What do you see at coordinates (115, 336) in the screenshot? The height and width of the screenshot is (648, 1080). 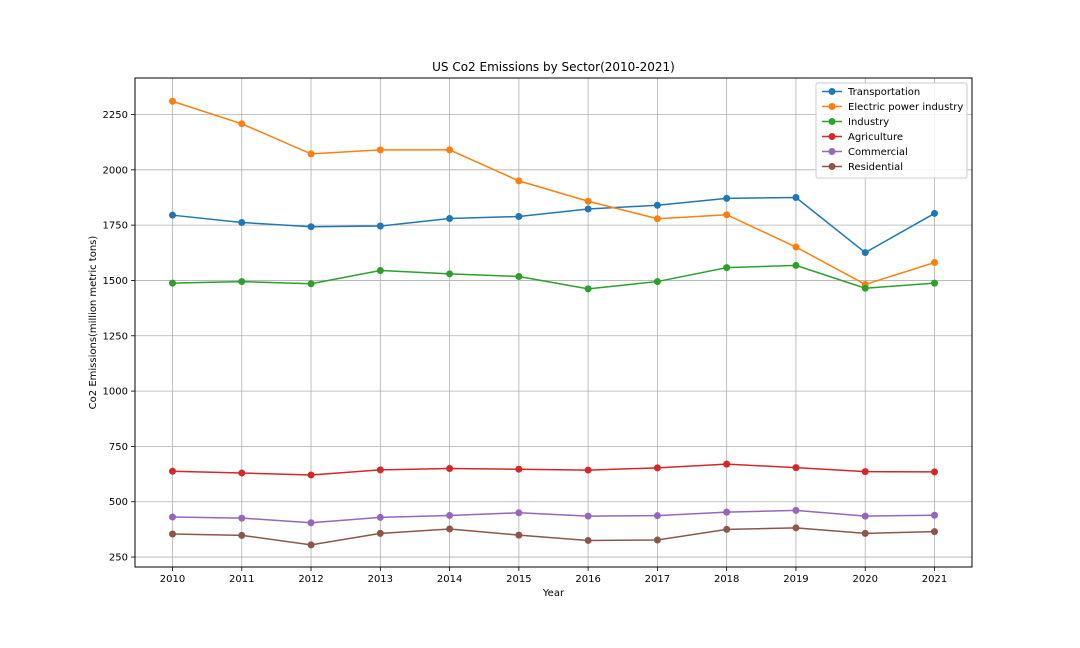 I see `y-tick-label: 1250` at bounding box center [115, 336].